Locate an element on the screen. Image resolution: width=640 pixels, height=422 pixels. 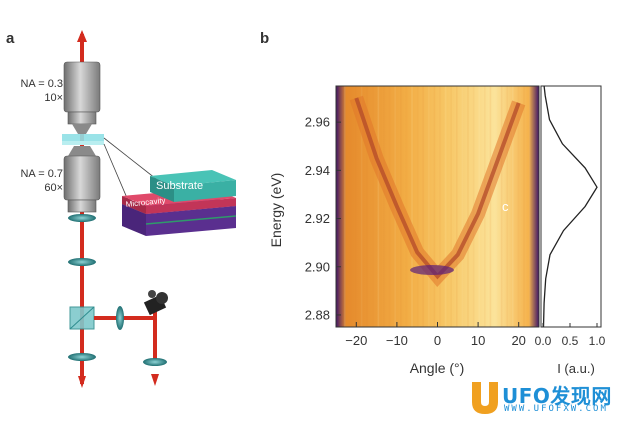
side-x-axis: 0.0 0.5 1.0 is located at coordinates (570, 335).